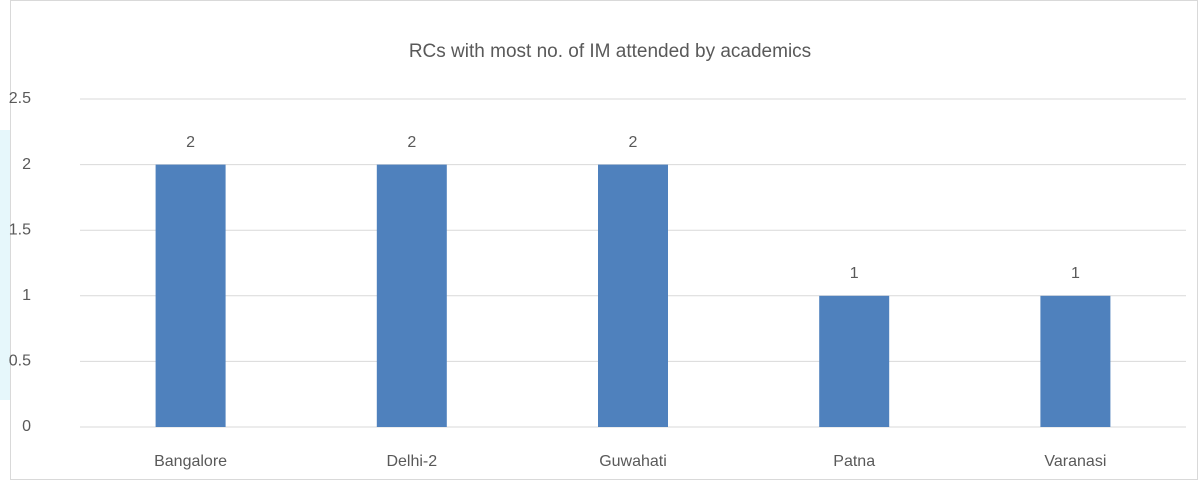 The image size is (1199, 481). Describe the element at coordinates (26, 426) in the screenshot. I see `y-tick-label: 0` at that location.